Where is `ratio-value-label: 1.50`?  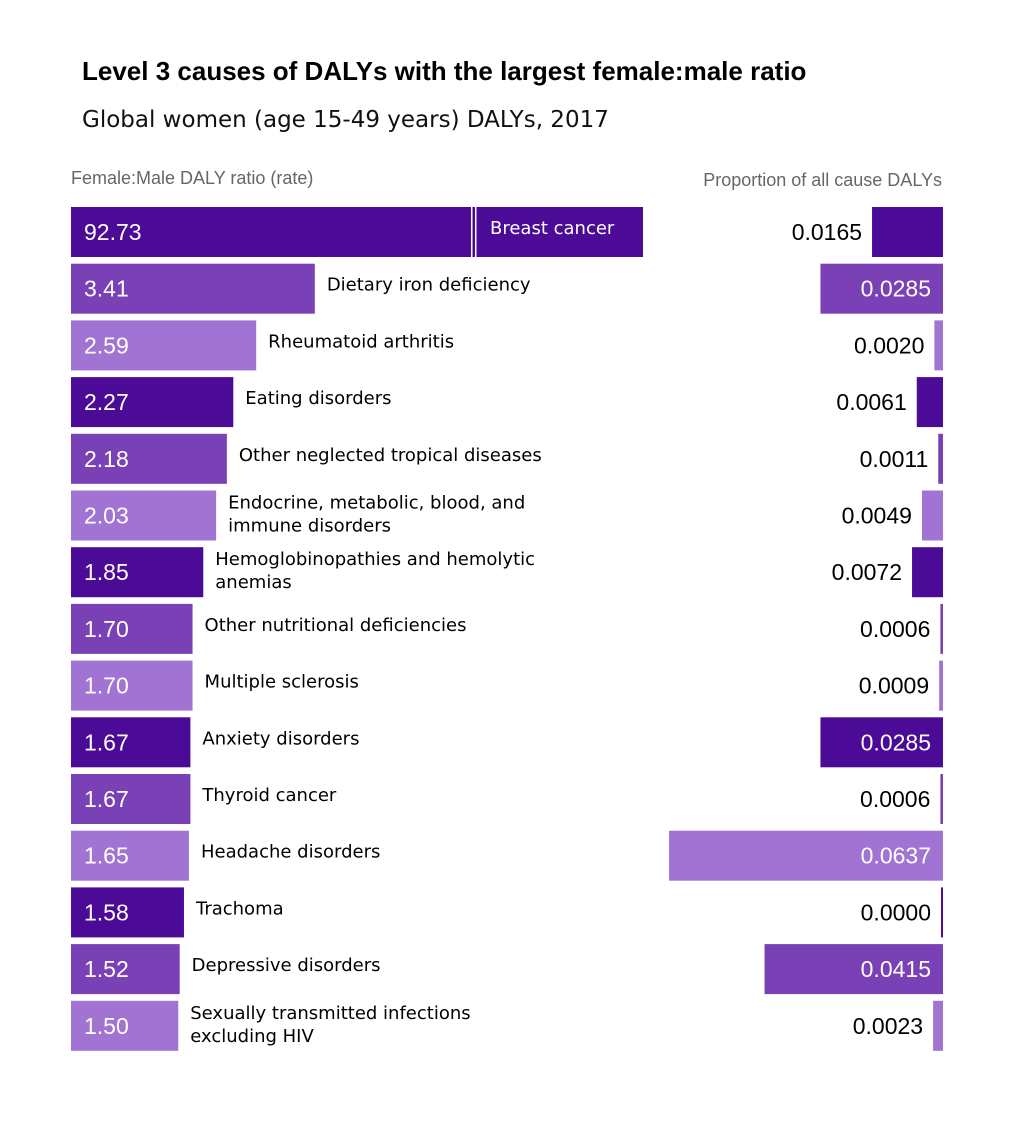
ratio-value-label: 1.50 is located at coordinates (106, 1026).